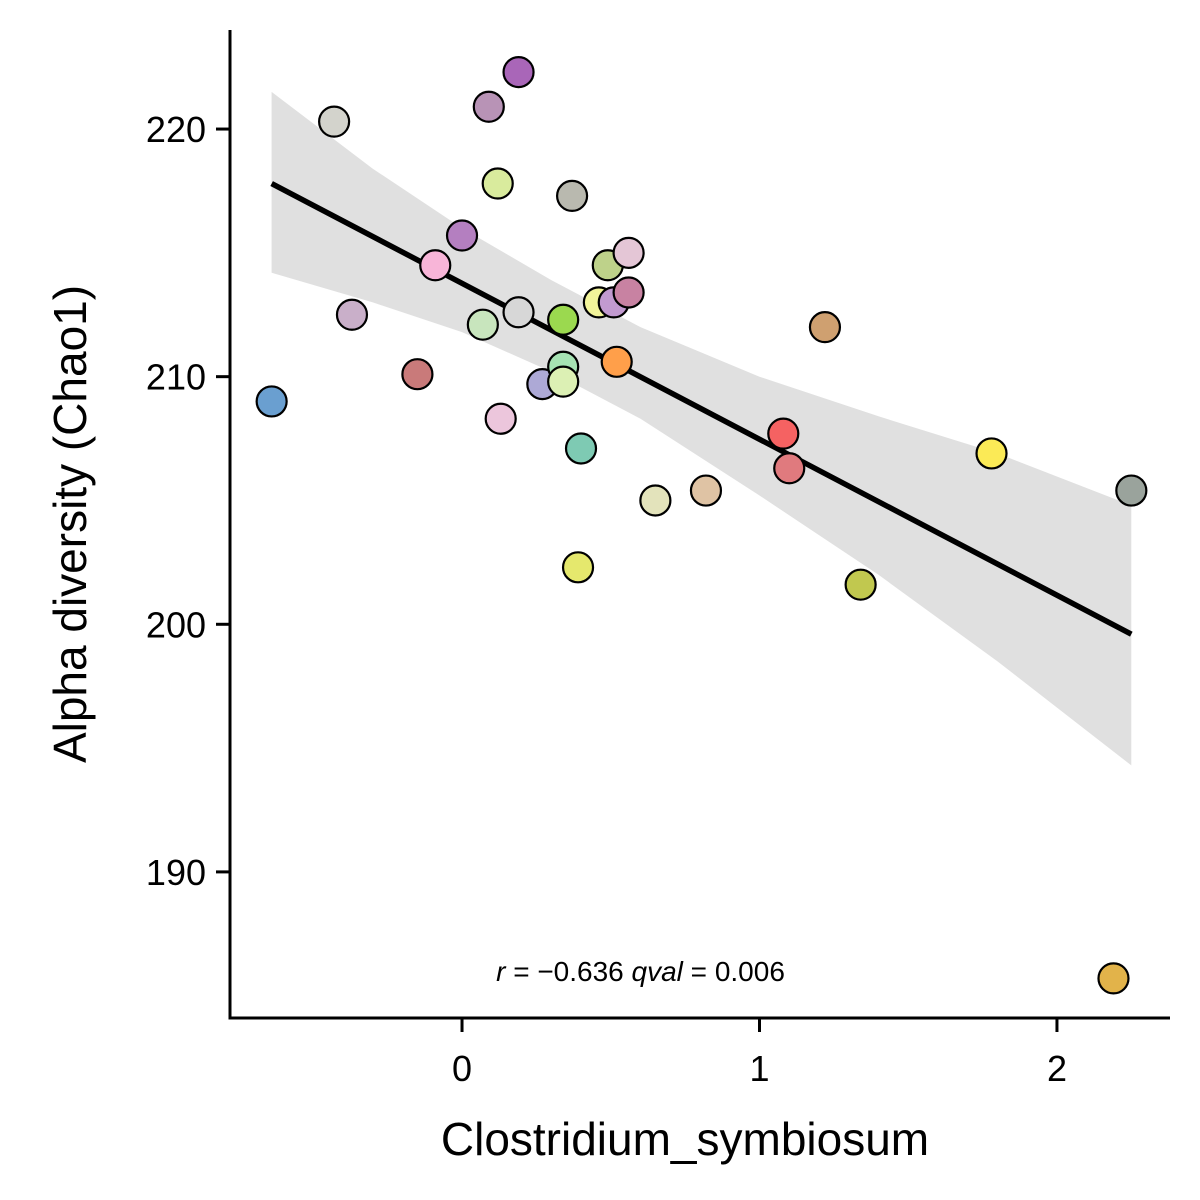  Describe the element at coordinates (734, 971) in the screenshot. I see `annotation-part: = 0.006` at that location.